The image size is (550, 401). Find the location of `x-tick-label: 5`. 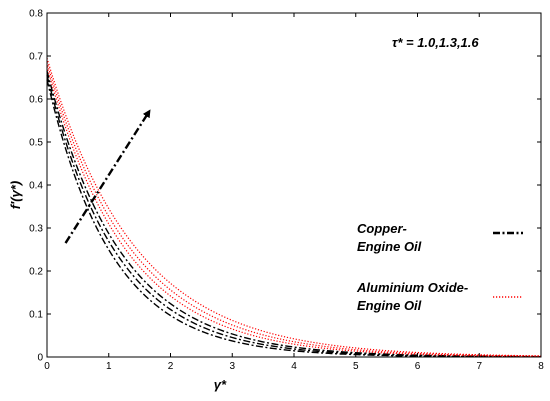

x-tick-label: 5 is located at coordinates (356, 366).